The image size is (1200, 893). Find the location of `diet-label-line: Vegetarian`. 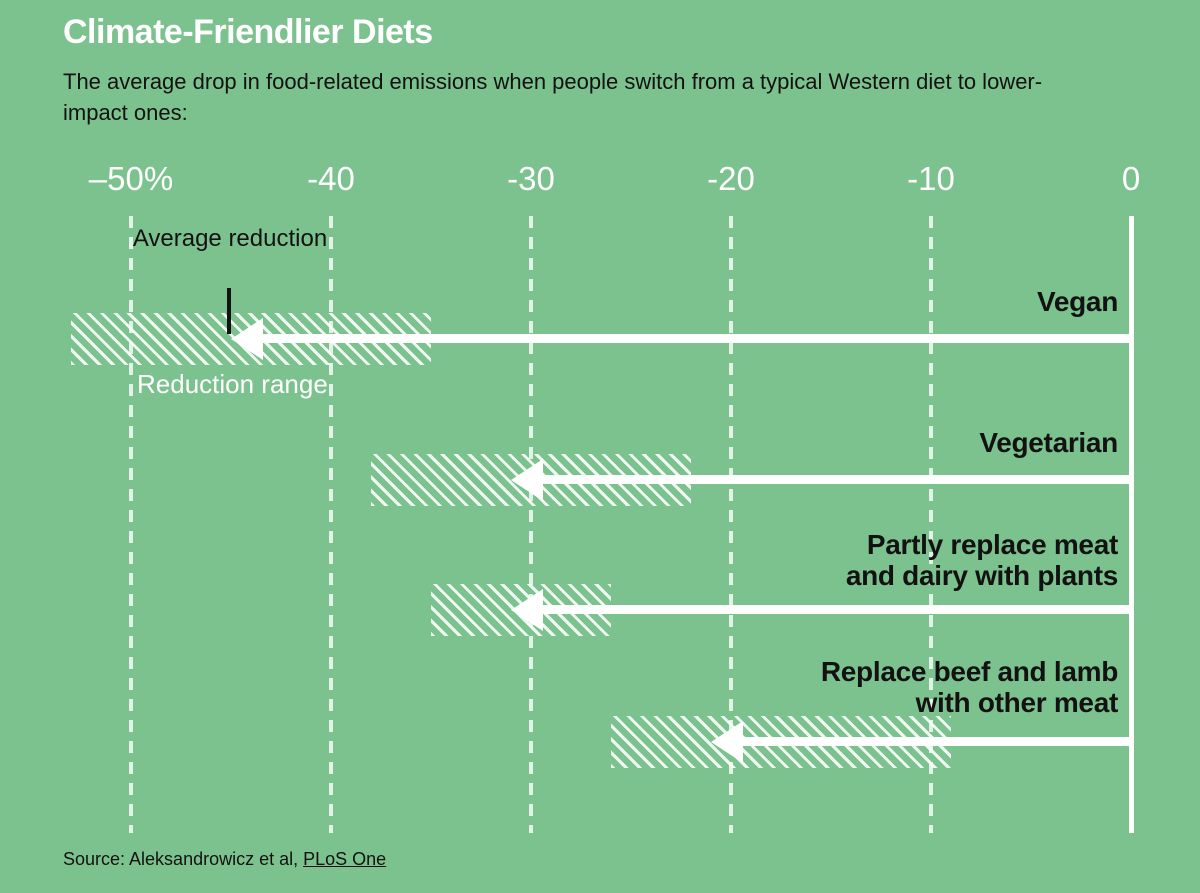

diet-label-line: Vegetarian is located at coordinates (1048, 442).